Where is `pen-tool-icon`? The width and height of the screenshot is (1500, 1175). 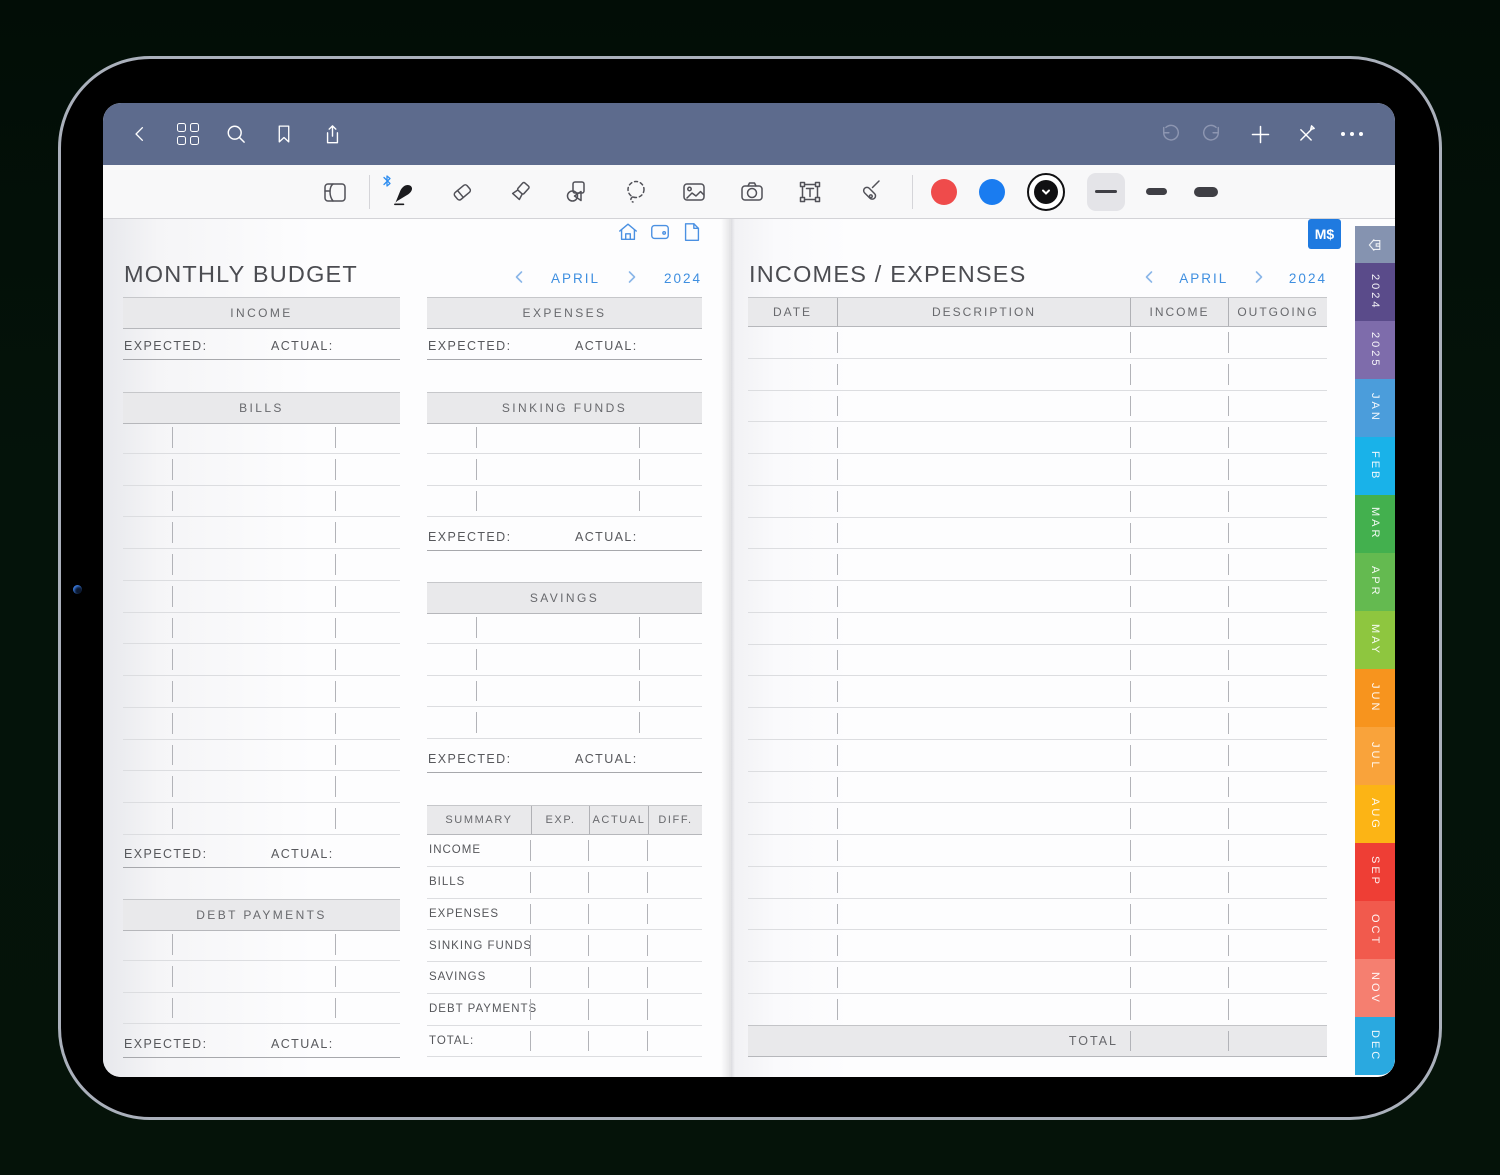 pen-tool-icon is located at coordinates (401, 192).